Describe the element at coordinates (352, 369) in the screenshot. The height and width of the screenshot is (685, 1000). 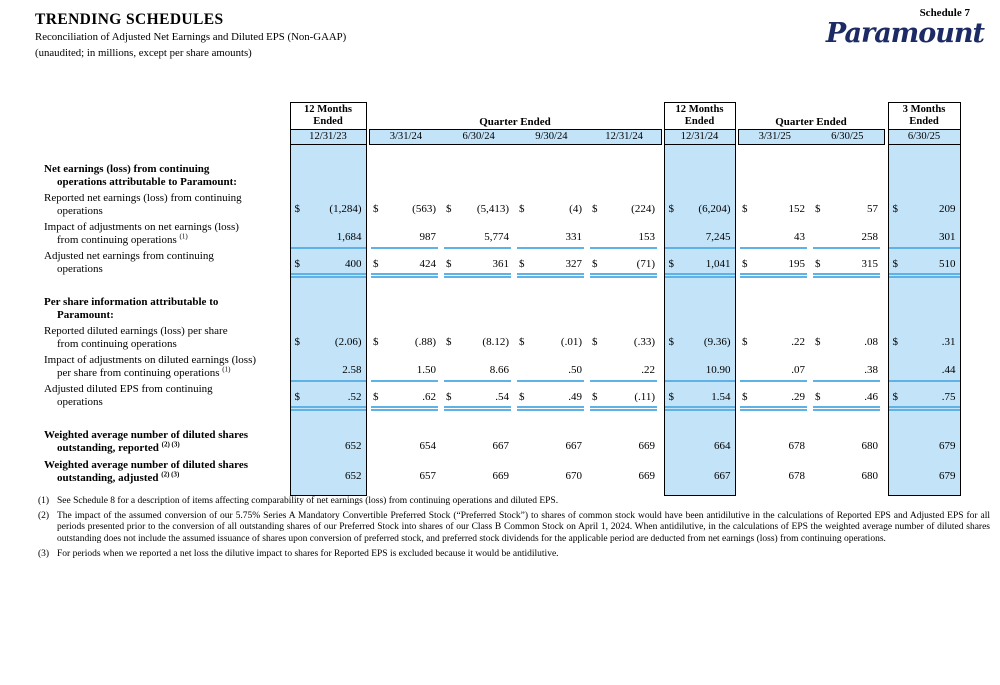
I see `value: 2.58` at that location.